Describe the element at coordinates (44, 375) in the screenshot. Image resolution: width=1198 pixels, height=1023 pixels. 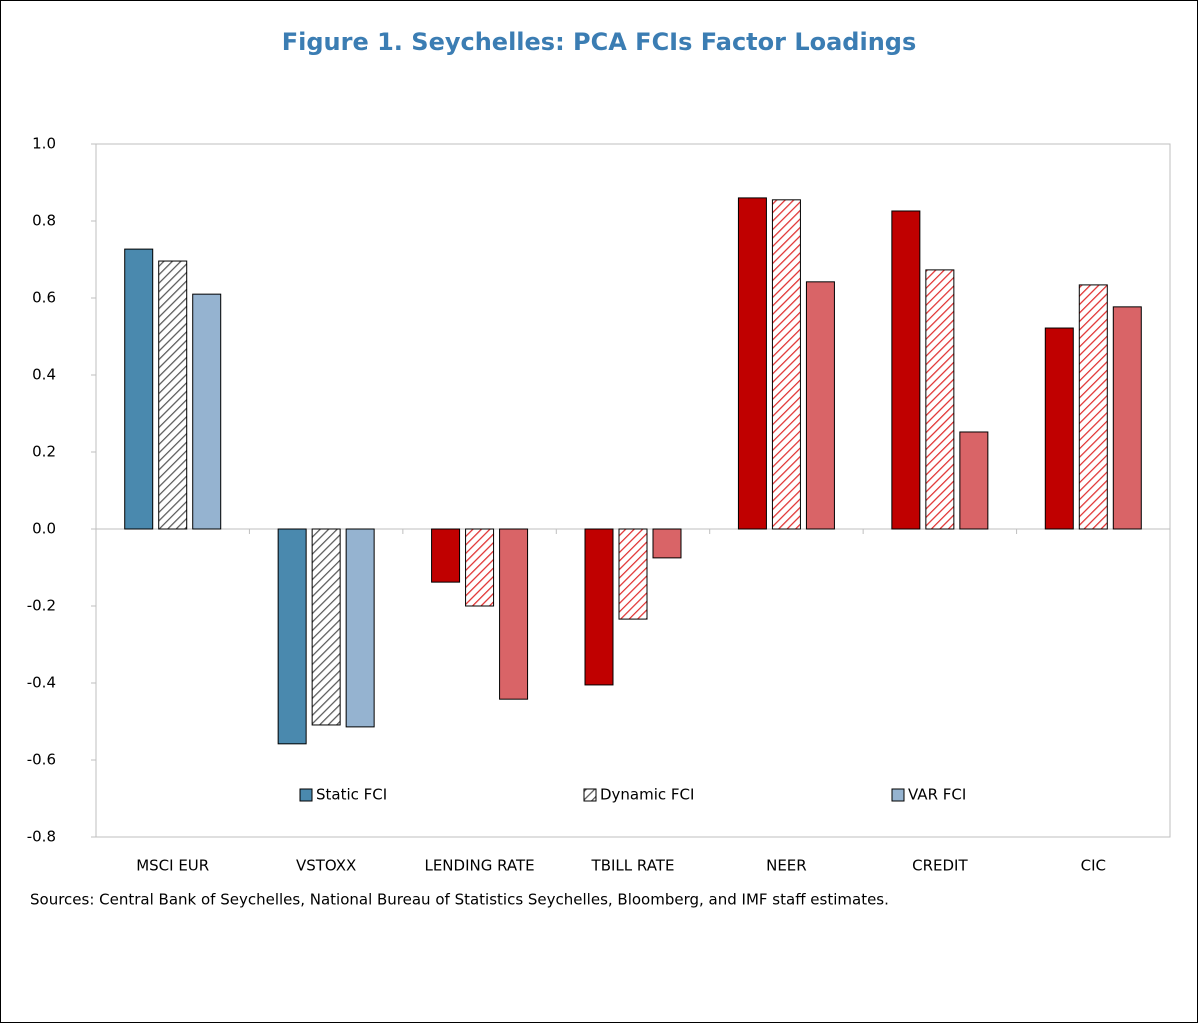
I see `y-tick-label: 0.4` at that location.